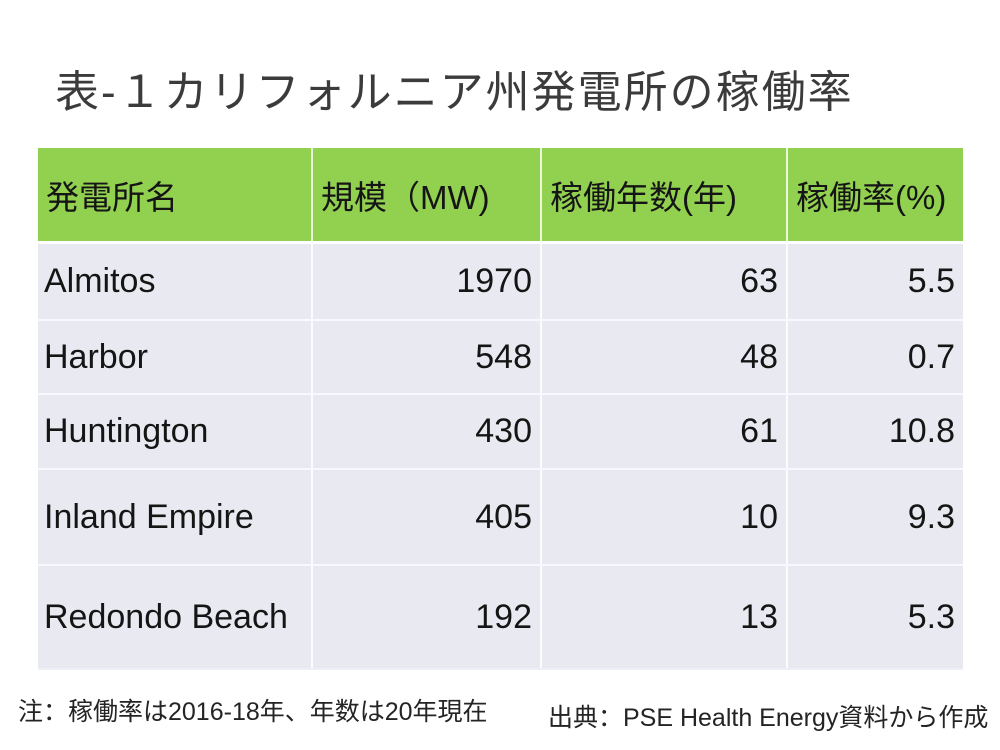 This screenshot has height=750, width=1000. What do you see at coordinates (454, 92) in the screenshot?
I see `slide-title: 表-１カリフォルニア州発電所の稼働率` at bounding box center [454, 92].